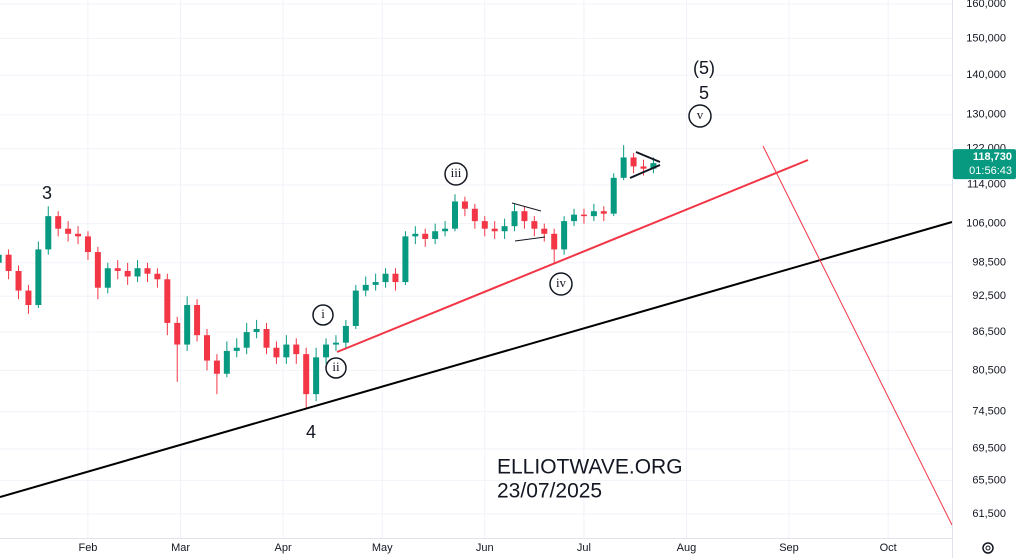 This screenshot has height=558, width=1024. What do you see at coordinates (857, 335) in the screenshot?
I see `trend-line` at bounding box center [857, 335].